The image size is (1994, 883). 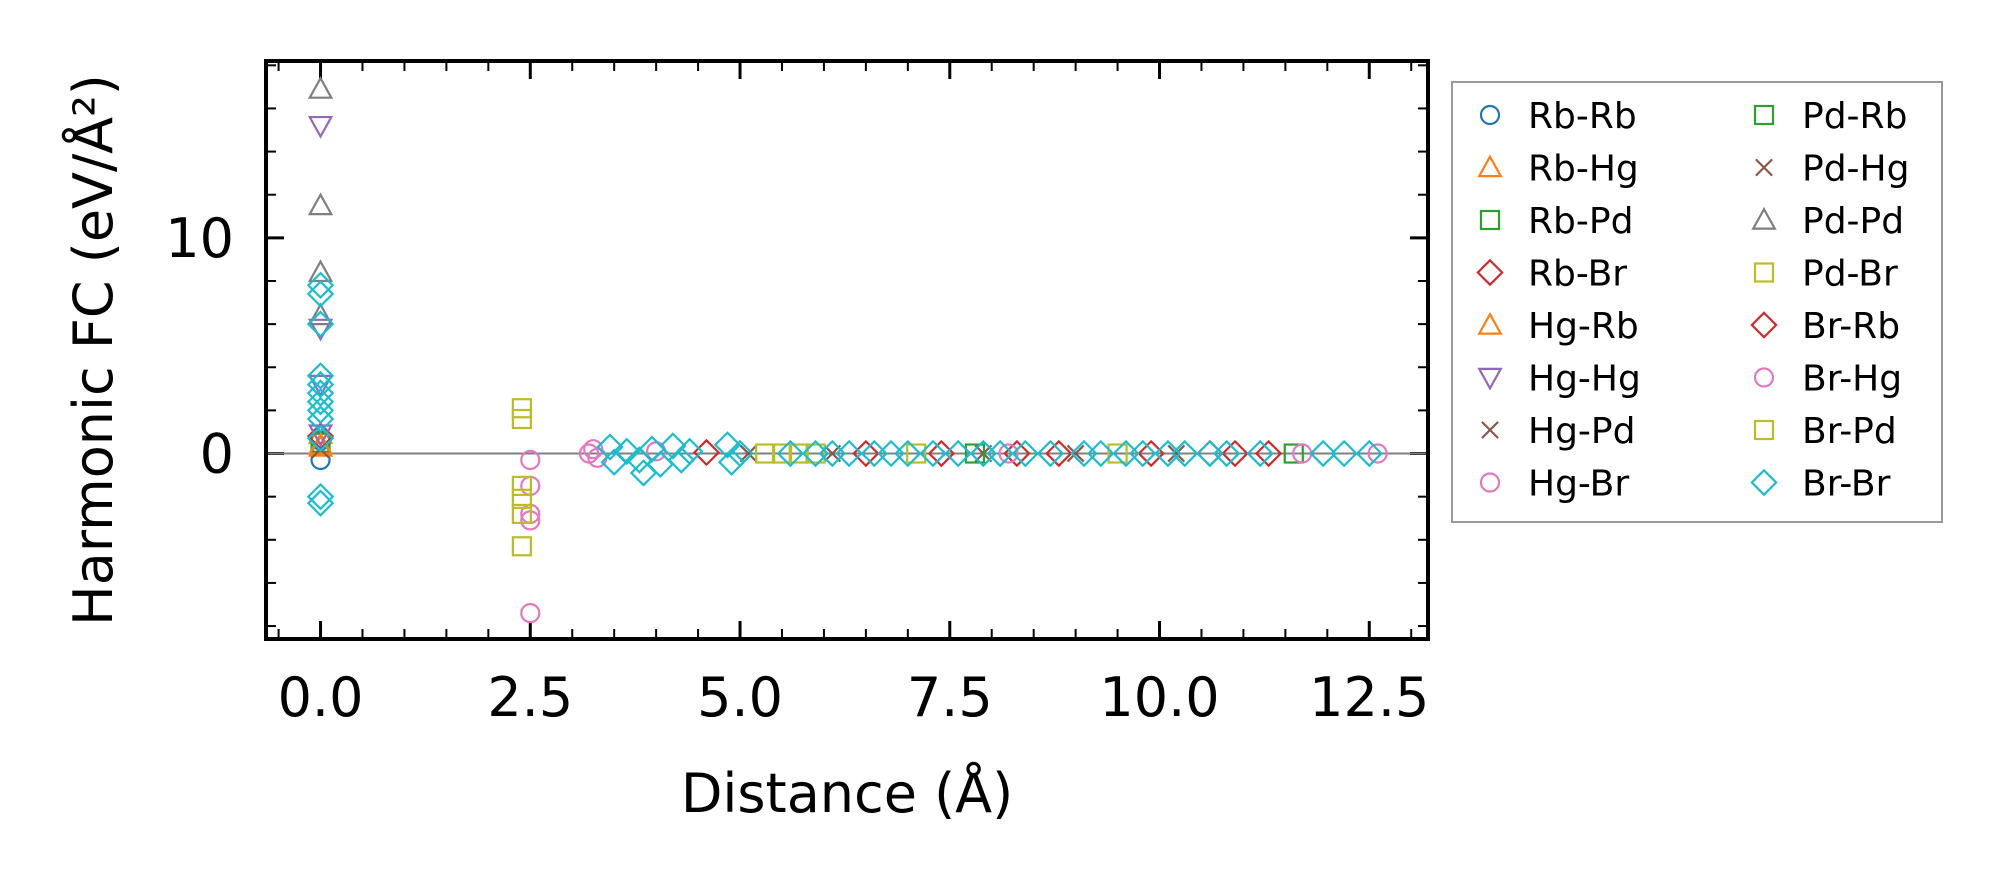 What do you see at coordinates (1581, 431) in the screenshot?
I see `legend-label-hg-pd: Hg-Pd` at bounding box center [1581, 431].